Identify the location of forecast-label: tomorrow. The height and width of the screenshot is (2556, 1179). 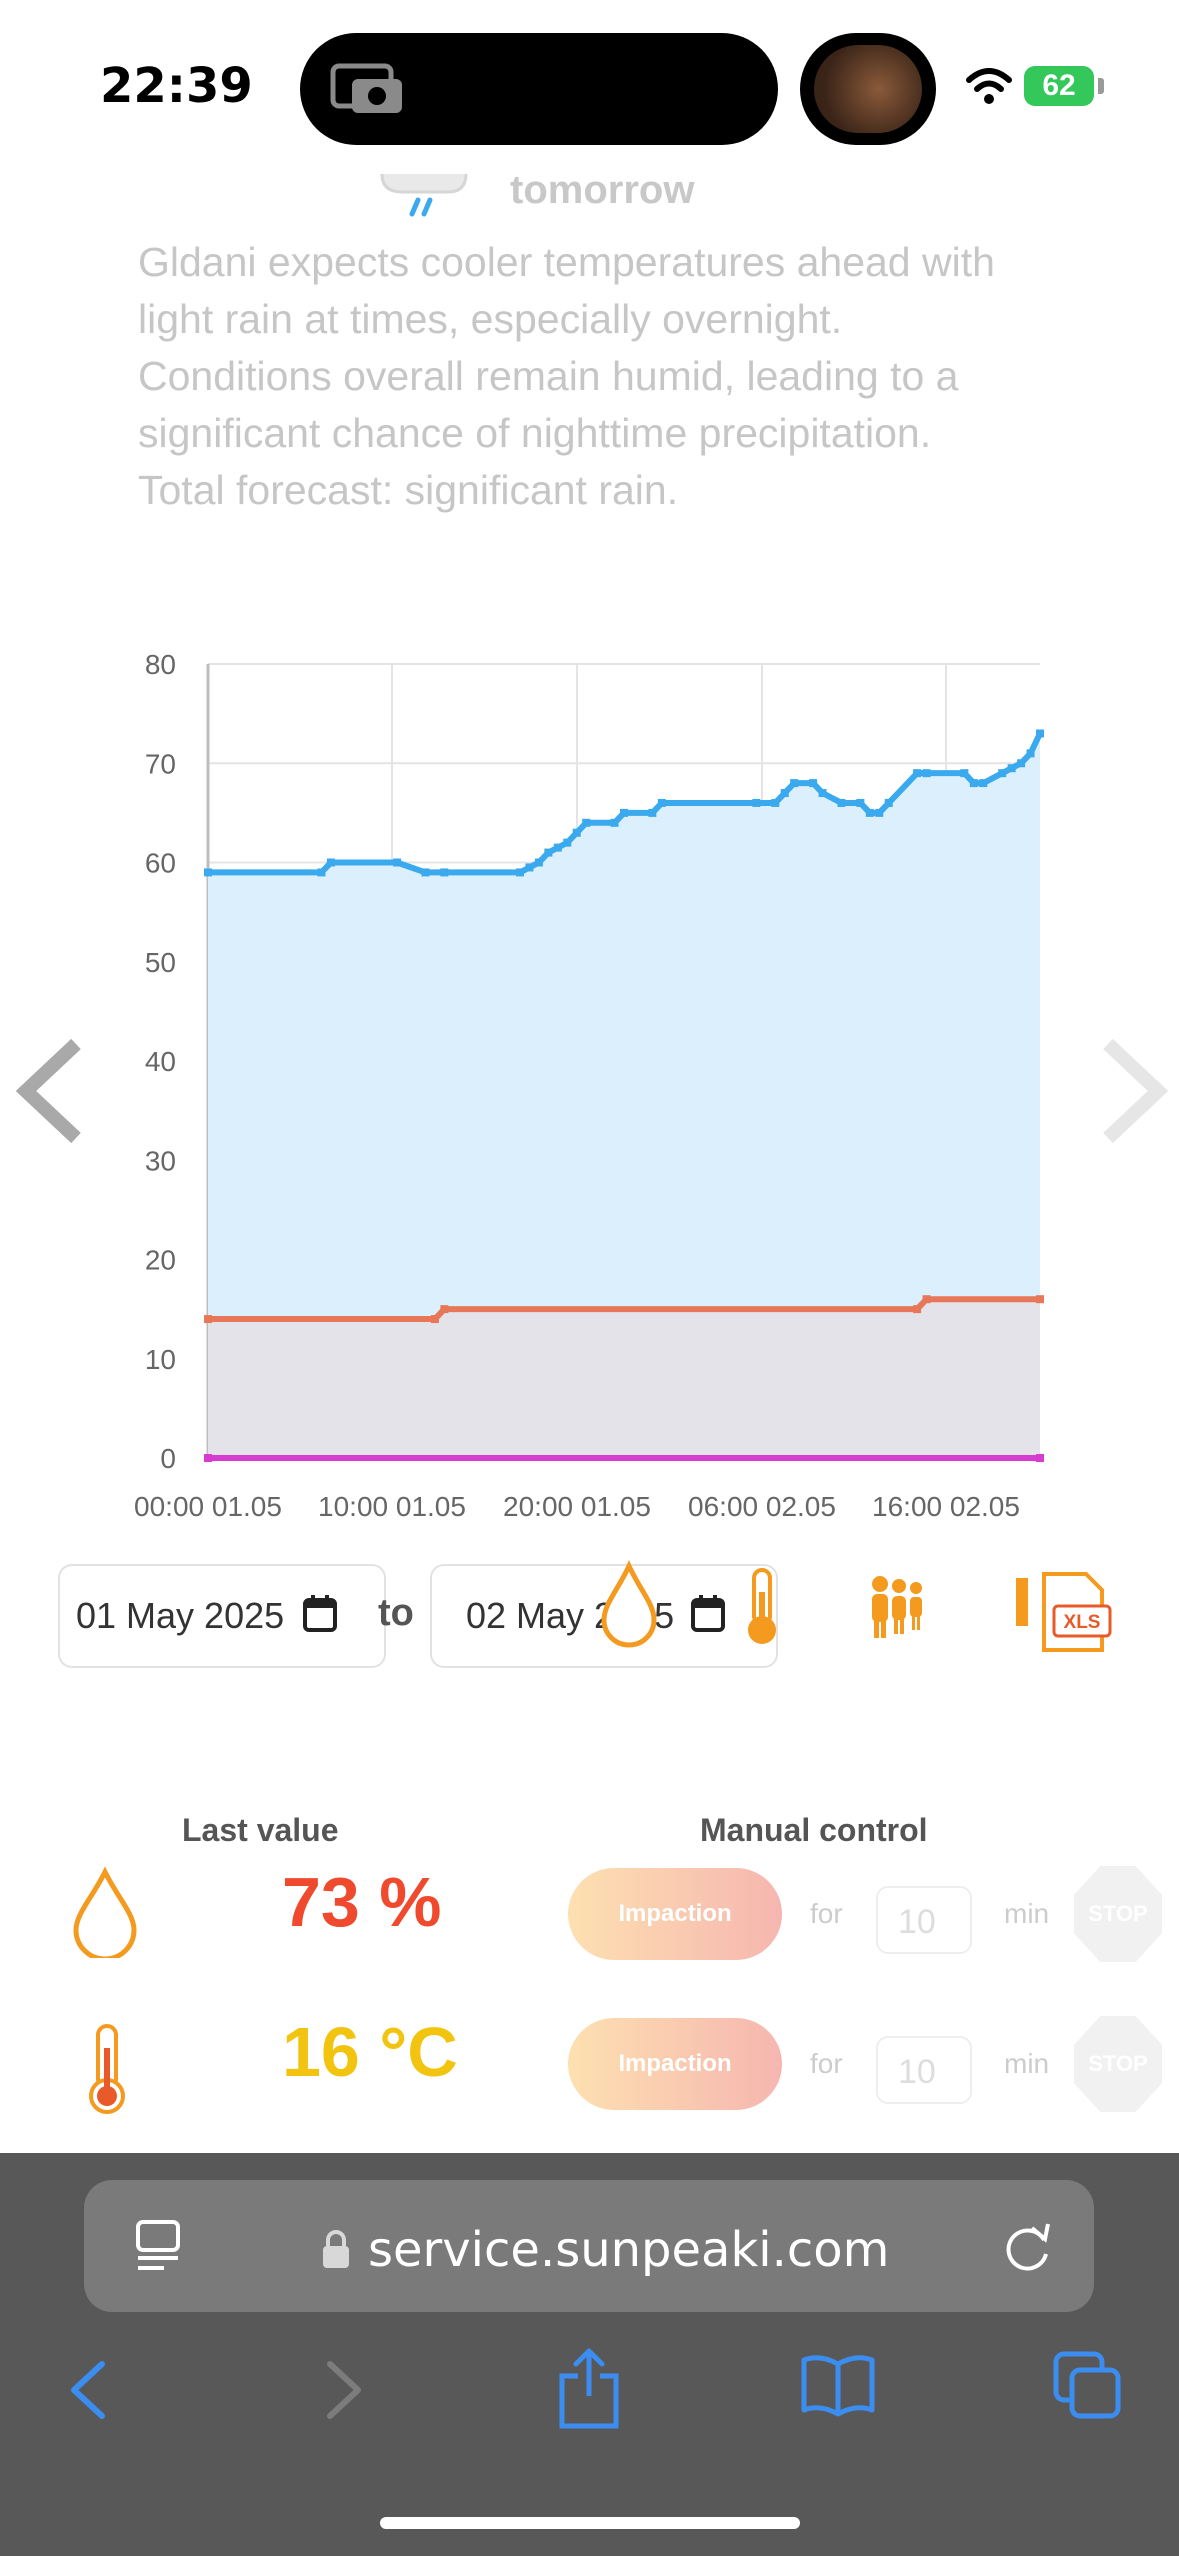
(602, 190).